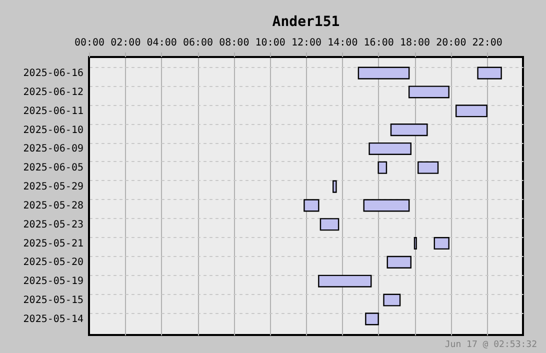 The height and width of the screenshot is (353, 546). What do you see at coordinates (53, 92) in the screenshot?
I see `y-tick-label: 2025-06-12` at bounding box center [53, 92].